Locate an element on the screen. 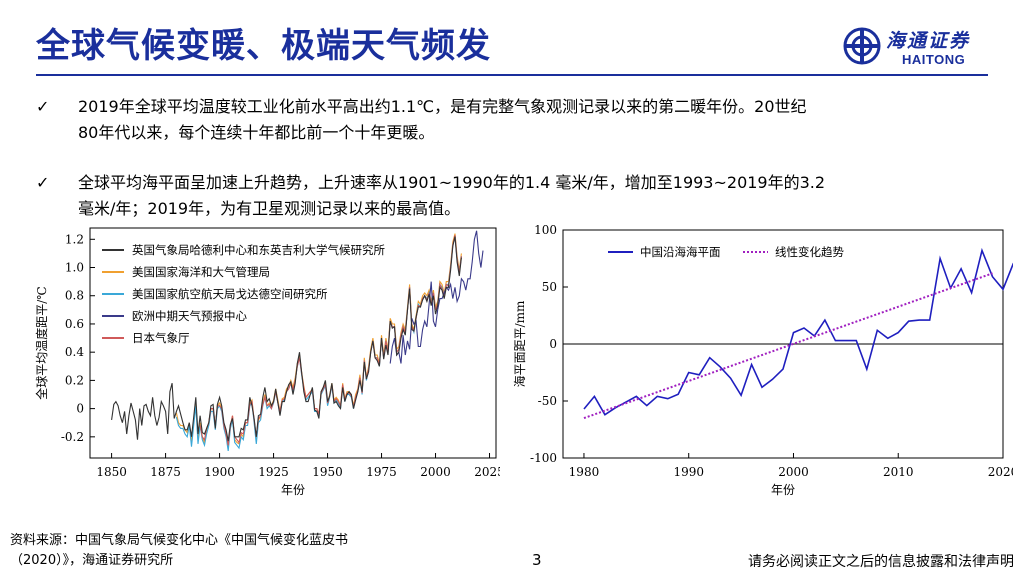  x-tick-label: 1950 is located at coordinates (327, 472).